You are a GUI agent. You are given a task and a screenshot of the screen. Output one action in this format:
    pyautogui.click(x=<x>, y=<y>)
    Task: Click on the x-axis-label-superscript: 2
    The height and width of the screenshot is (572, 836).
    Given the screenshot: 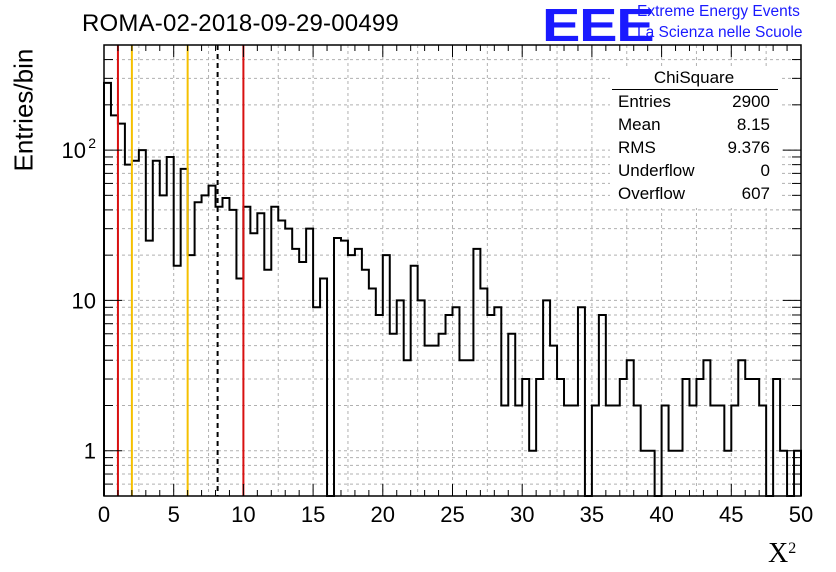 What is the action you would take?
    pyautogui.click(x=792, y=548)
    